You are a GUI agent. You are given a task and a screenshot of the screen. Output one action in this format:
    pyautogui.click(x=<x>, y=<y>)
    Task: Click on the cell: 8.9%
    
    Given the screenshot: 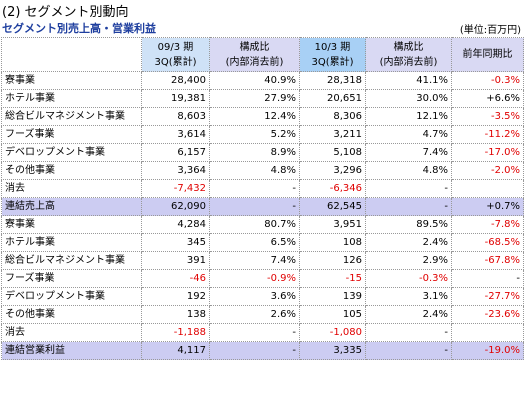 What is the action you would take?
    pyautogui.click(x=254, y=152)
    